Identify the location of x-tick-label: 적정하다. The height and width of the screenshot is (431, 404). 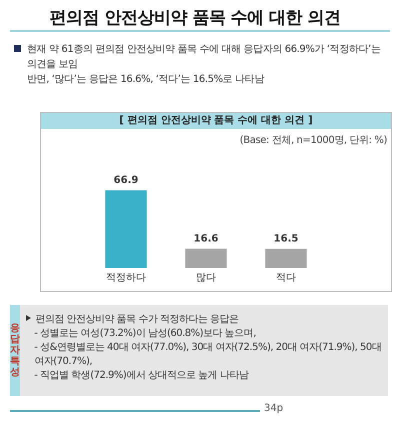
(126, 278).